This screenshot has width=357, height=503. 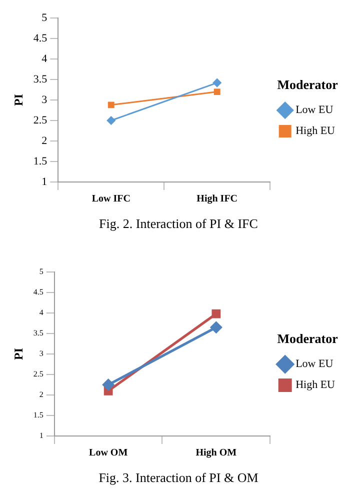 What do you see at coordinates (111, 199) in the screenshot?
I see `x-tick-label: Low IFC` at bounding box center [111, 199].